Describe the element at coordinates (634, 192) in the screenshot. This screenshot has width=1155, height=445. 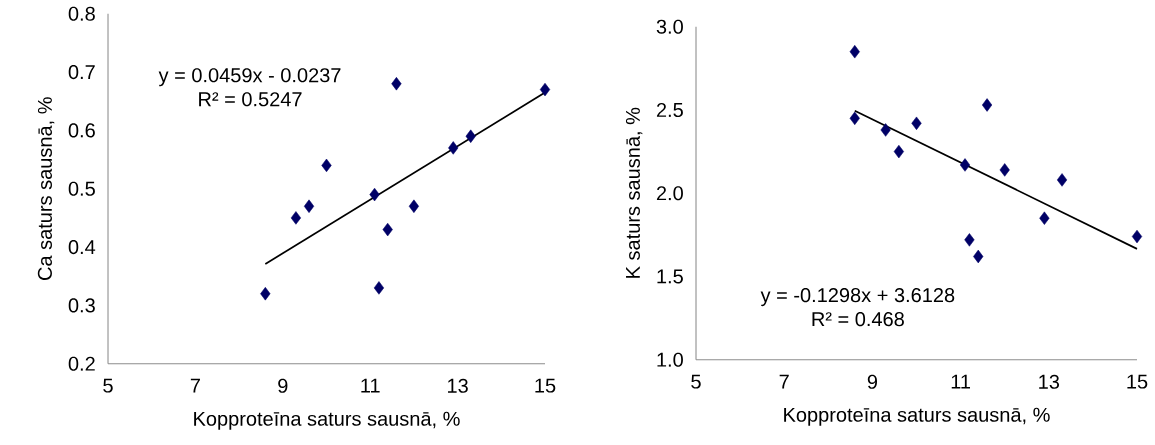
I see `y-axis-title: K saturs sausnā, %` at that location.